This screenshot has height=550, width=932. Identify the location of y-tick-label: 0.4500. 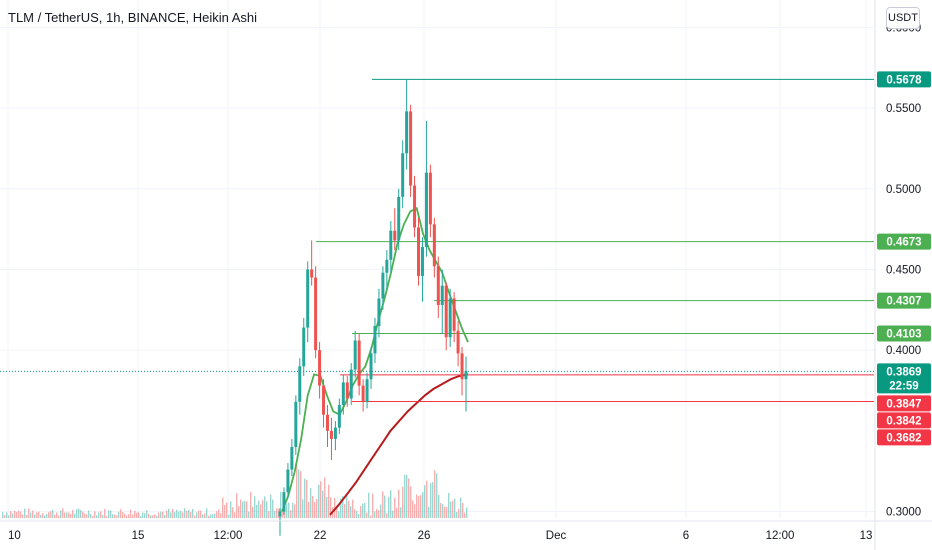
(903, 270).